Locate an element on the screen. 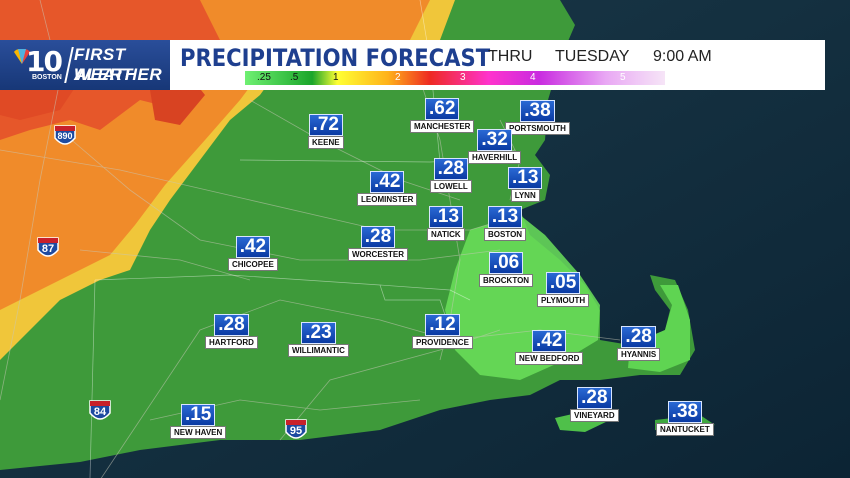 Image resolution: width=850 pixels, height=478 pixels. location-new-bedford: .42 NEW BEDFORD is located at coordinates (549, 347).